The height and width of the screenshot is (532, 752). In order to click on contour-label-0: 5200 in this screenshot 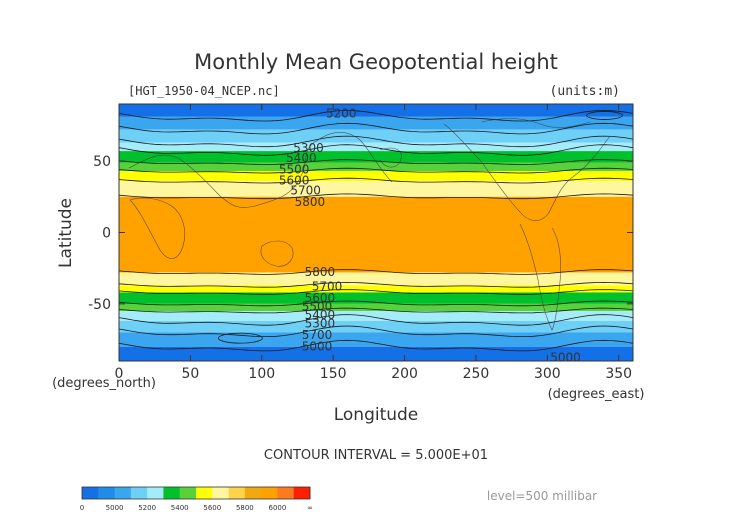, I will do `click(341, 114)`.